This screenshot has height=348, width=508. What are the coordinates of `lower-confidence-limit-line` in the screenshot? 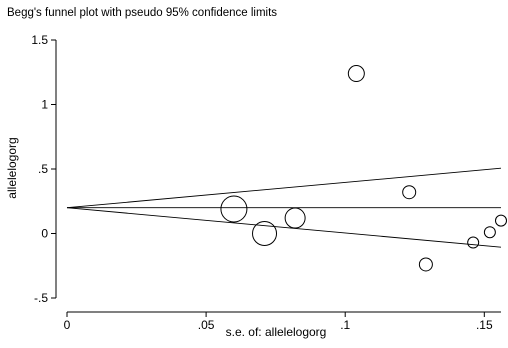 It's located at (284, 227).